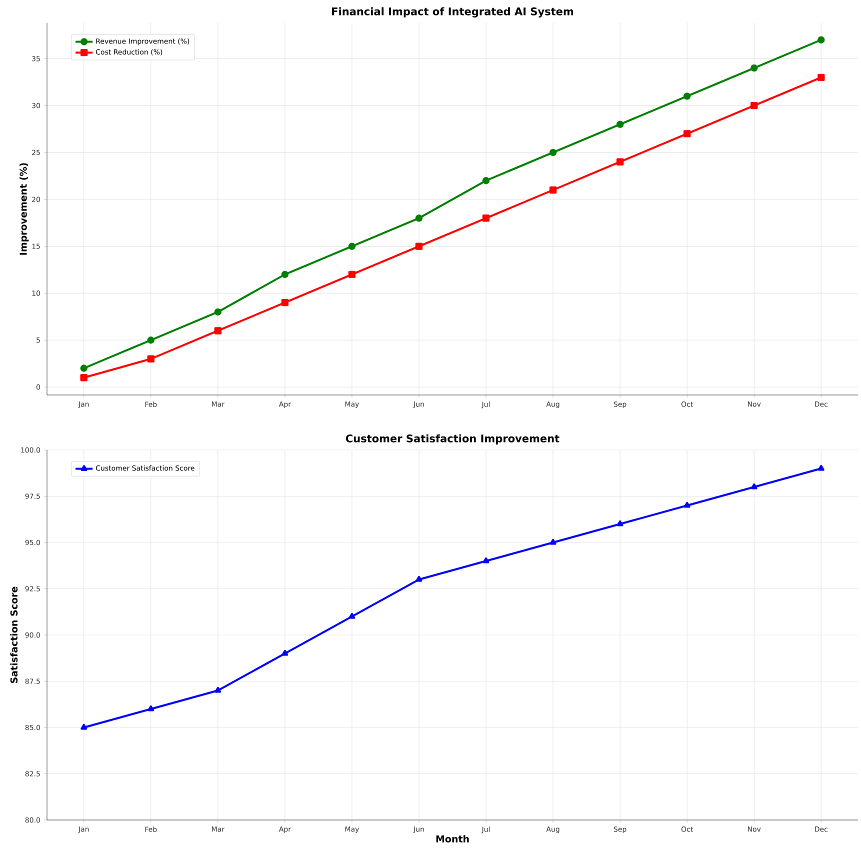 Image resolution: width=861 pixels, height=863 pixels. Describe the element at coordinates (24, 209) in the screenshot. I see `y-axis-title: Improvement (%)` at that location.